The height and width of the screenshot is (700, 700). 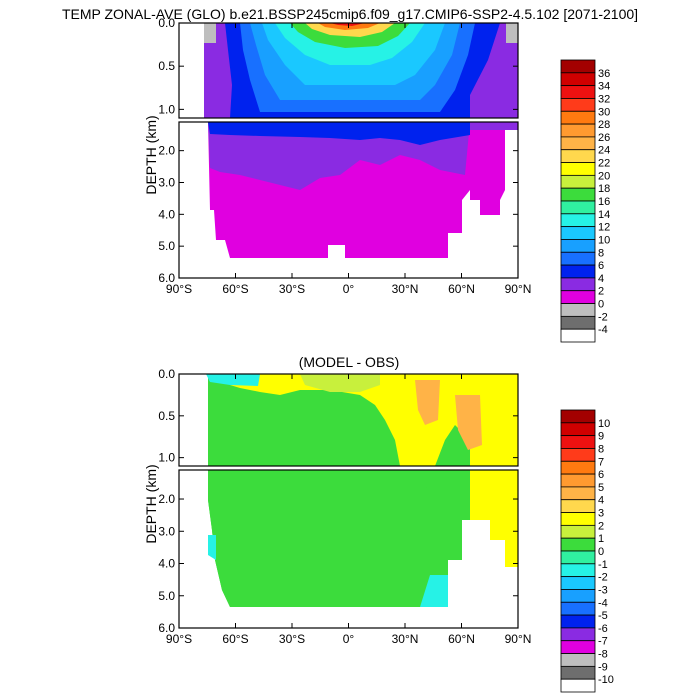 I want to click on colorbar-level-label: -9, so click(x=603, y=667).